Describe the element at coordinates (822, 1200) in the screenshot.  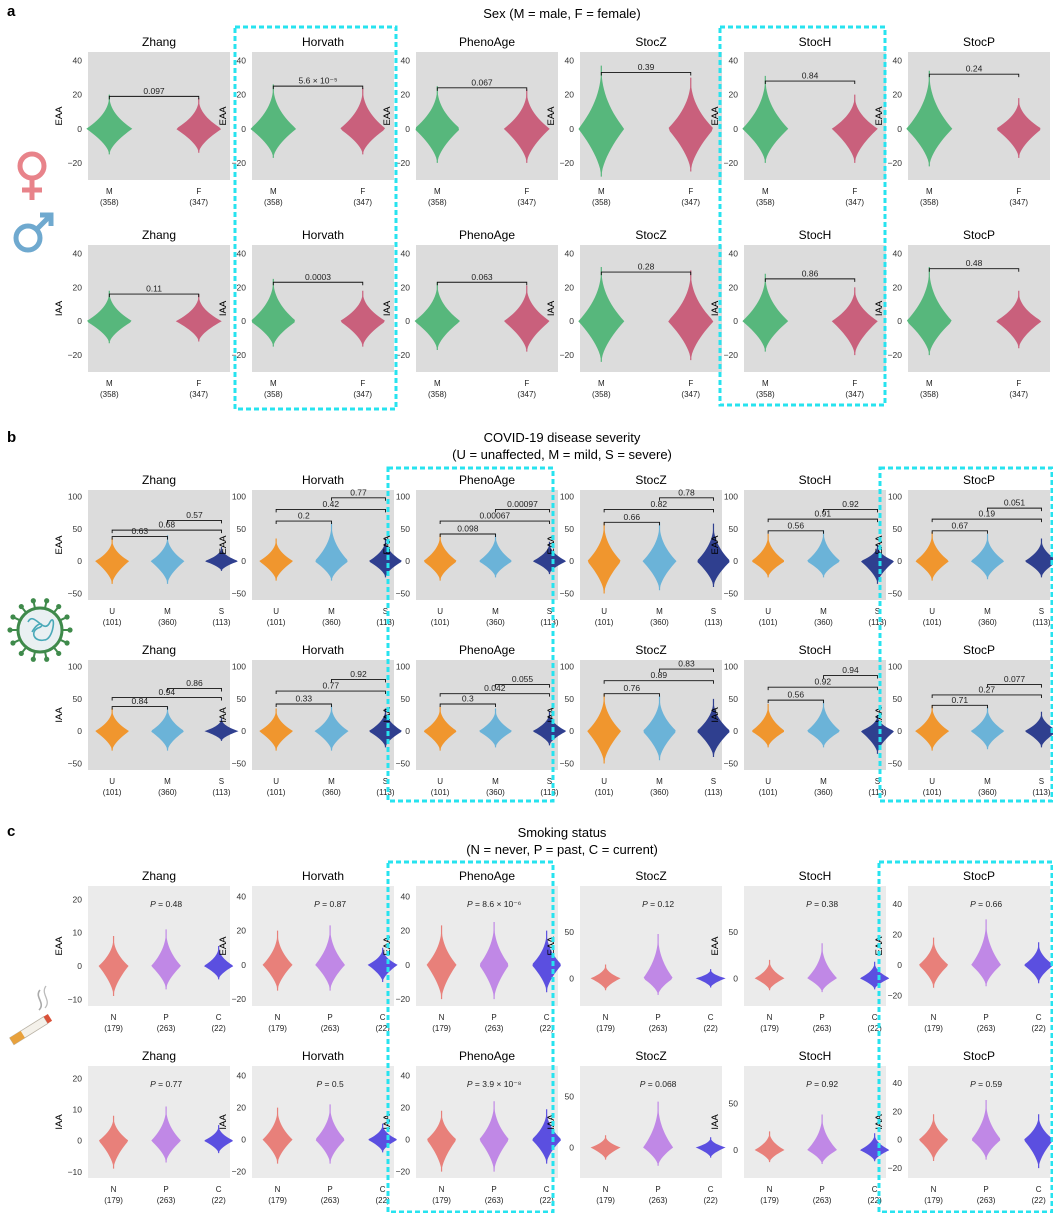
I see `x-tick-count: (263)` at that location.